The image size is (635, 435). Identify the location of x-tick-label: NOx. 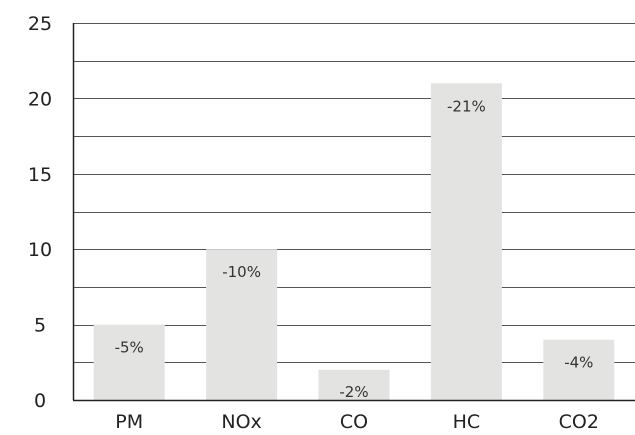
(241, 422).